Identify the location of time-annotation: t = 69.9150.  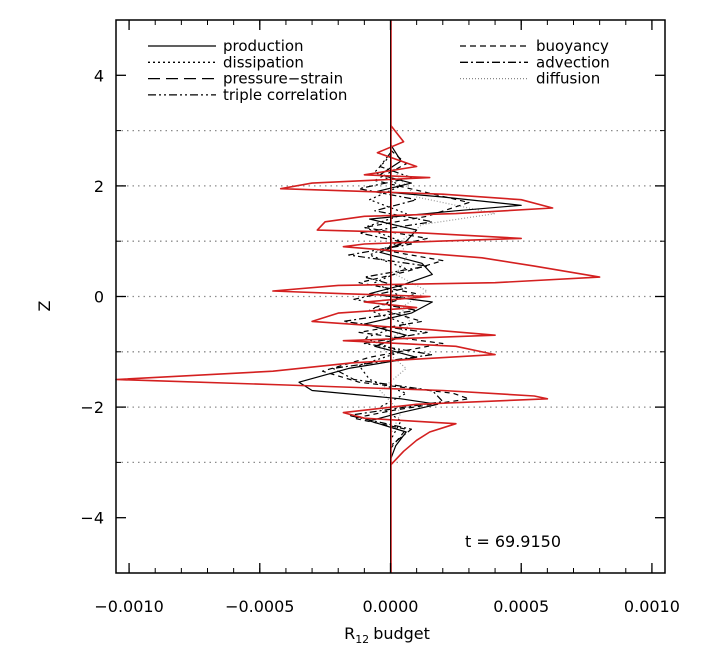
(513, 541).